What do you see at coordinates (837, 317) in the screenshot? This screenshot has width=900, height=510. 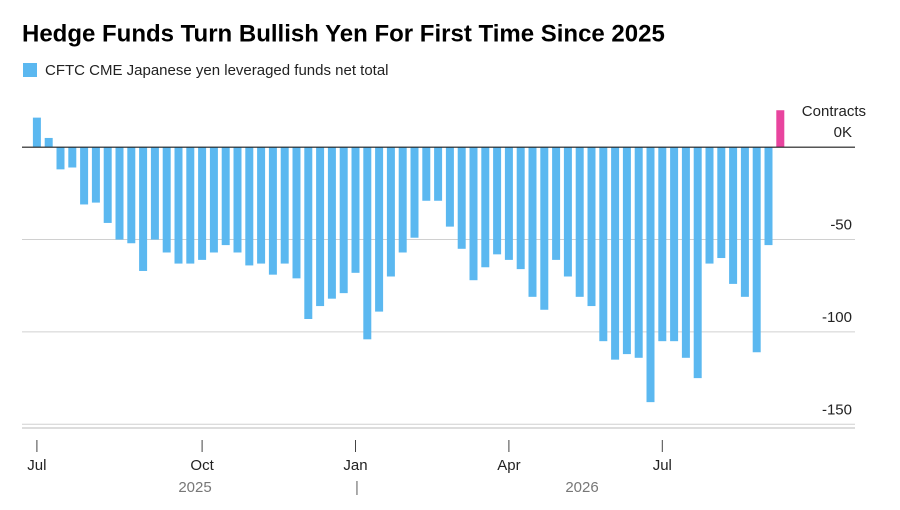 I see `y-tick-label: -100` at bounding box center [837, 317].